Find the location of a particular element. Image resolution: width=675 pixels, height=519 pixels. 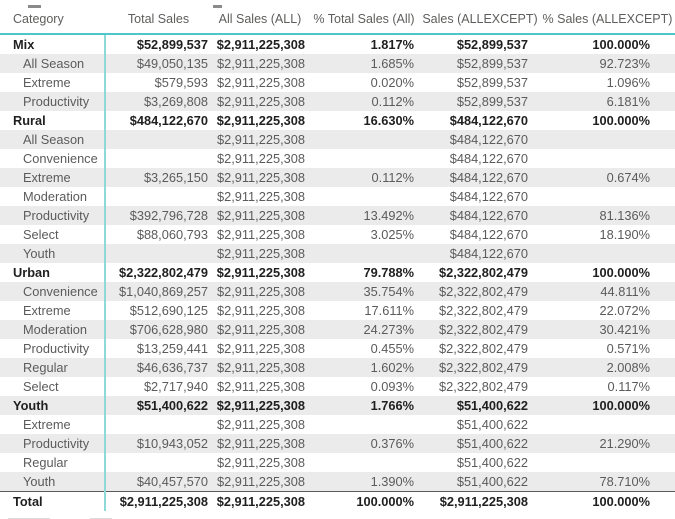

cell-pct-sales-allexcept: 1.096% is located at coordinates (628, 82).